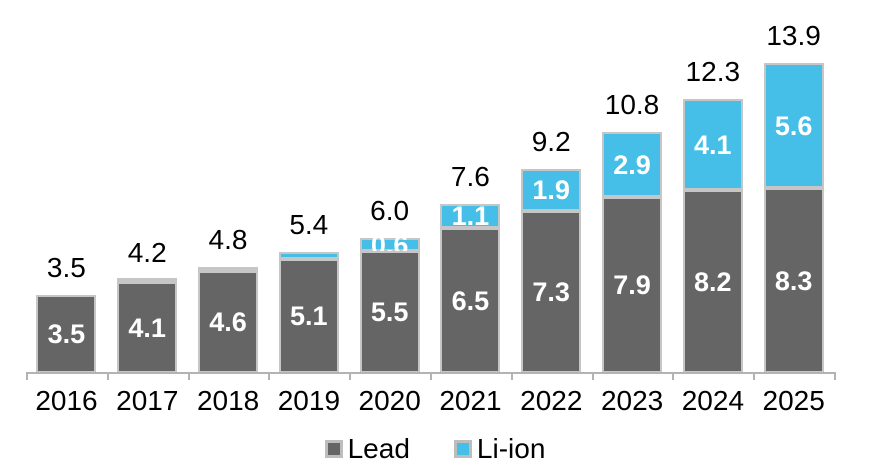  I want to click on lead-value-label: 4.1, so click(147, 327).